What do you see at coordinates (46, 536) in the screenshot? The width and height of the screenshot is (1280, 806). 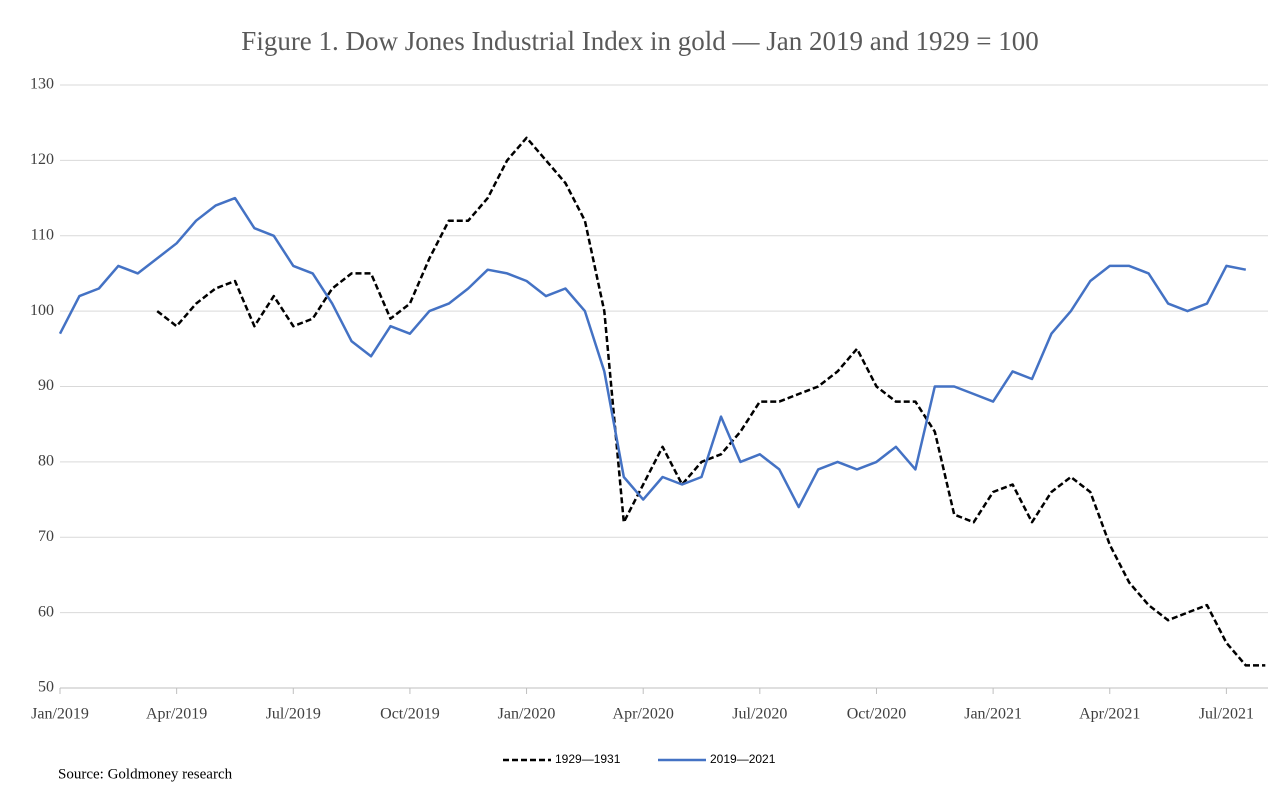 I see `y-tick-label: 70` at bounding box center [46, 536].